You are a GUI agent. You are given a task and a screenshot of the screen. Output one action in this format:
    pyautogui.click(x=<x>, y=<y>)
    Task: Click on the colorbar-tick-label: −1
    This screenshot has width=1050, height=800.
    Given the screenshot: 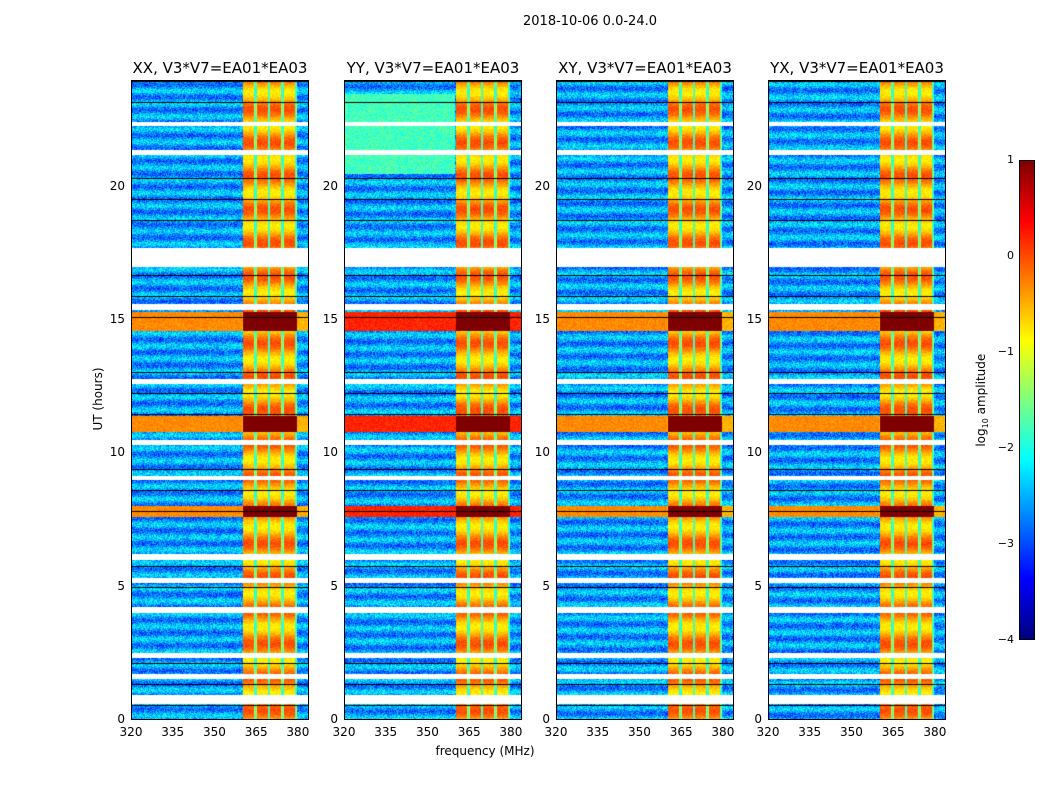 What is the action you would take?
    pyautogui.click(x=1005, y=351)
    